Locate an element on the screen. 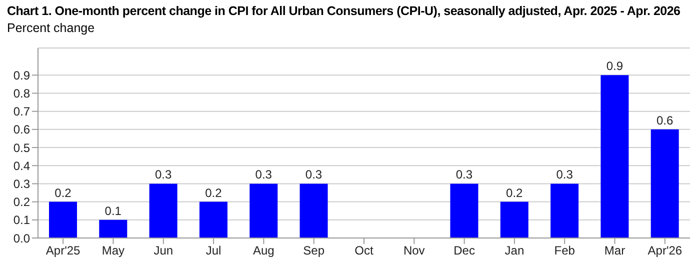 This screenshot has height=264, width=700. y-tick-label: 0.0 is located at coordinates (21, 238).